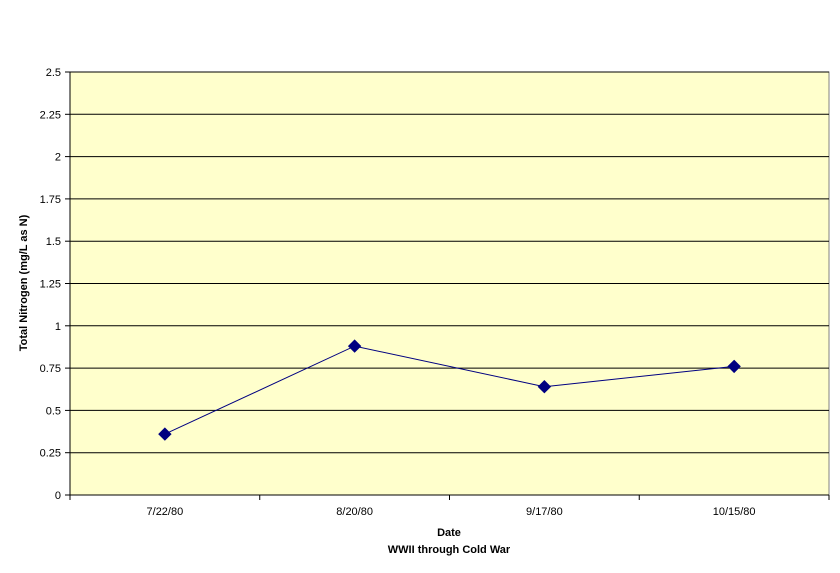 The height and width of the screenshot is (573, 840). What do you see at coordinates (53, 242) in the screenshot?
I see `y-tick-label: 1.5` at bounding box center [53, 242].